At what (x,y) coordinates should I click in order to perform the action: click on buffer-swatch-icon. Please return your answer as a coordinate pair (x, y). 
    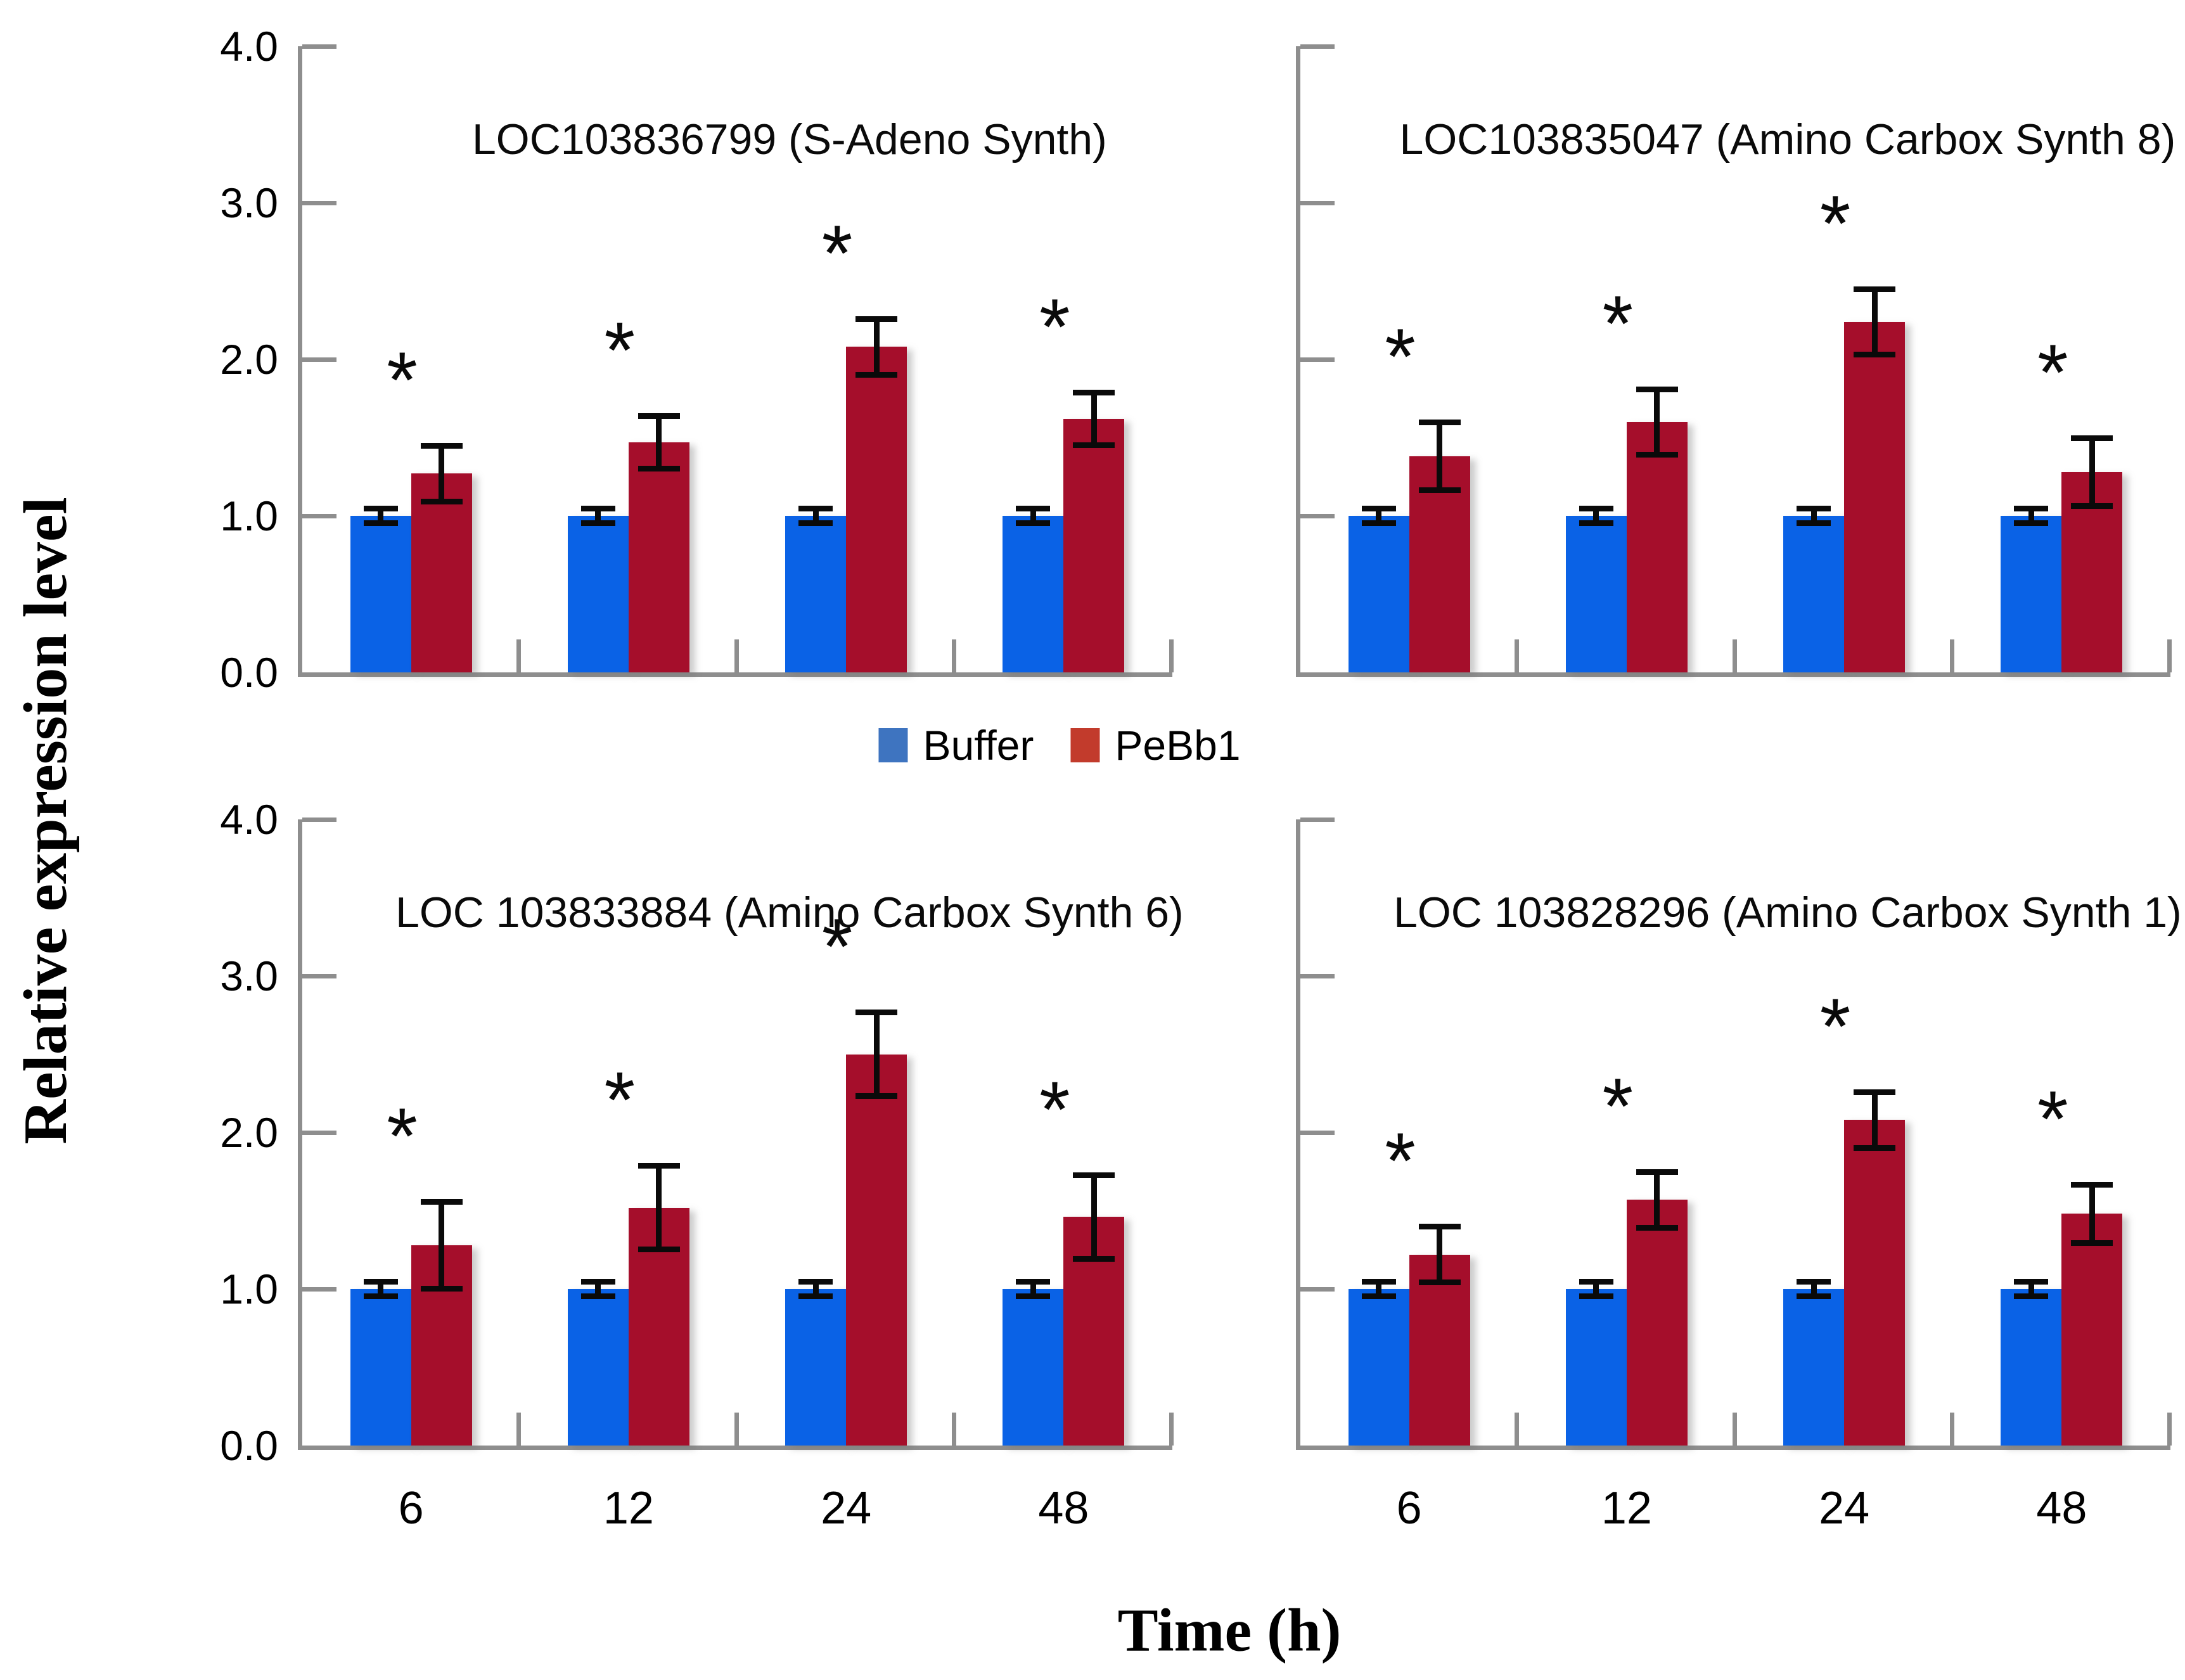
    Looking at the image, I should click on (893, 745).